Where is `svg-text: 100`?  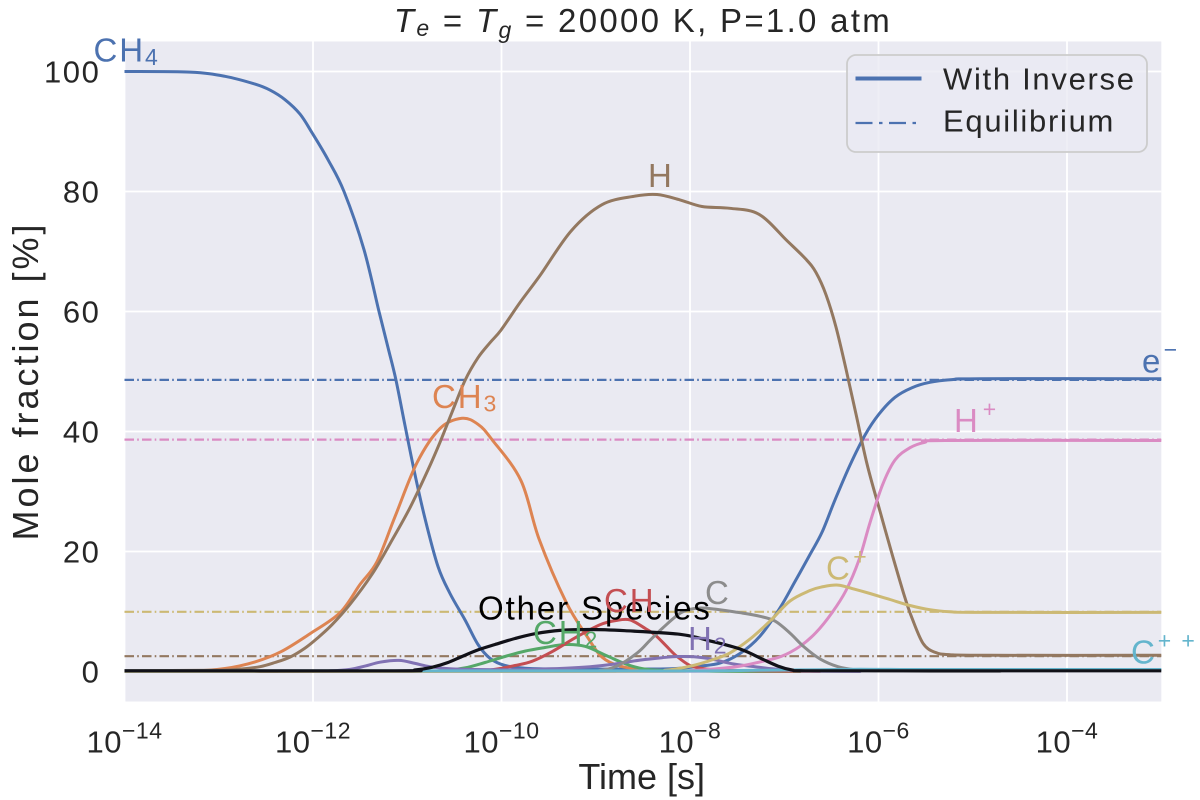 svg-text: 100 is located at coordinates (72, 72).